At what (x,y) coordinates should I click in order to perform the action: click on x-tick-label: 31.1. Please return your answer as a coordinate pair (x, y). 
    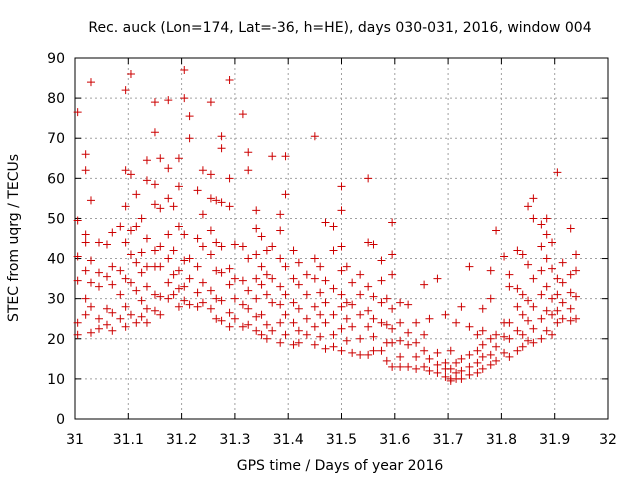
    Looking at the image, I should click on (128, 440).